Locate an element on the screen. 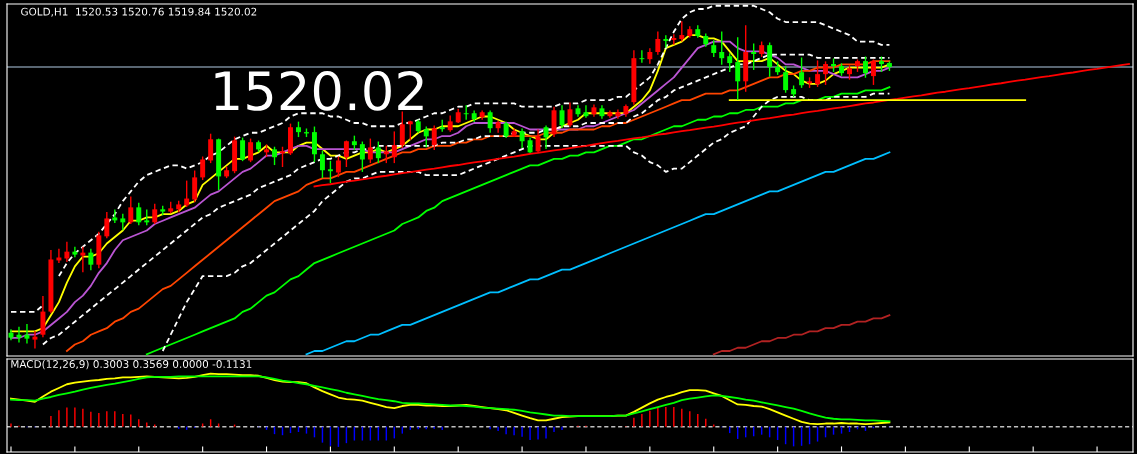 The image size is (1137, 454). annotation: 1520.02 is located at coordinates (319, 90).